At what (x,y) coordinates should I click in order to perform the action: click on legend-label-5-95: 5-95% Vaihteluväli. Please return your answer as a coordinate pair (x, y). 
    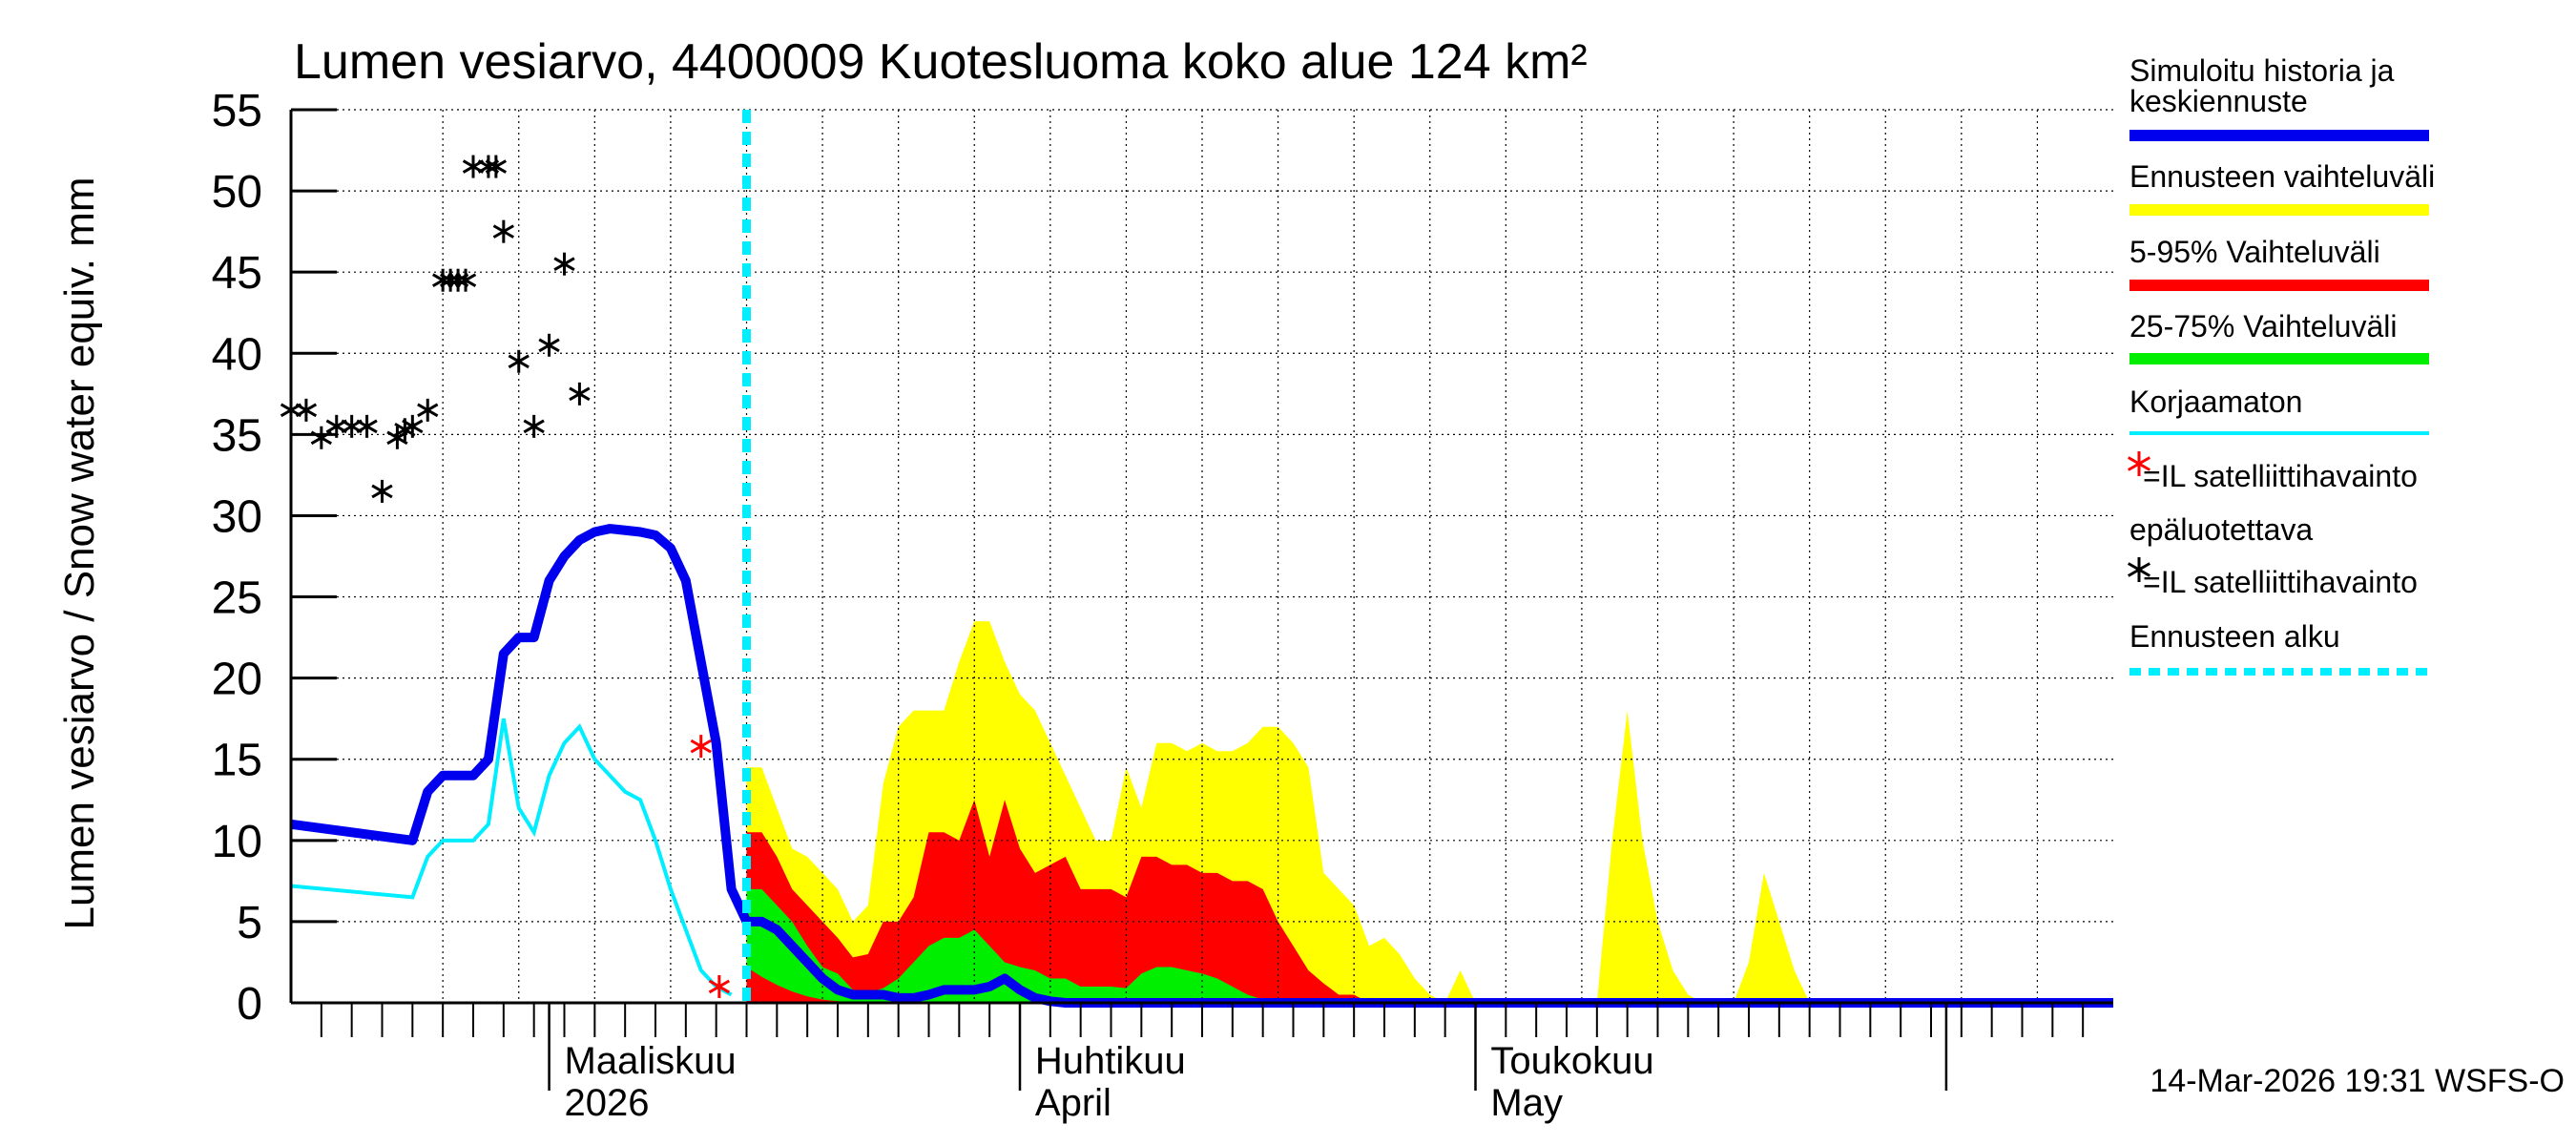
    Looking at the image, I should click on (2254, 252).